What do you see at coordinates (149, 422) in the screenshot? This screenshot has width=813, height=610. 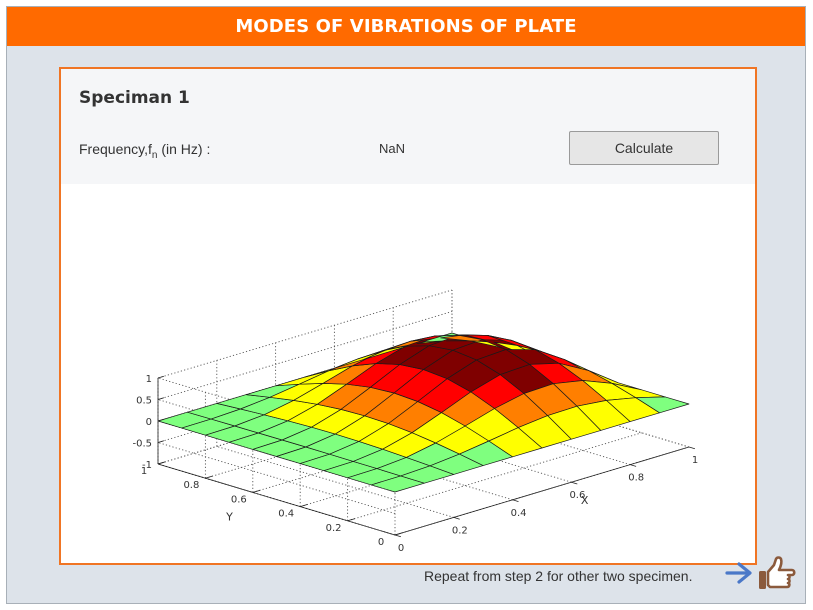 I see `z-tick-label: 0` at bounding box center [149, 422].